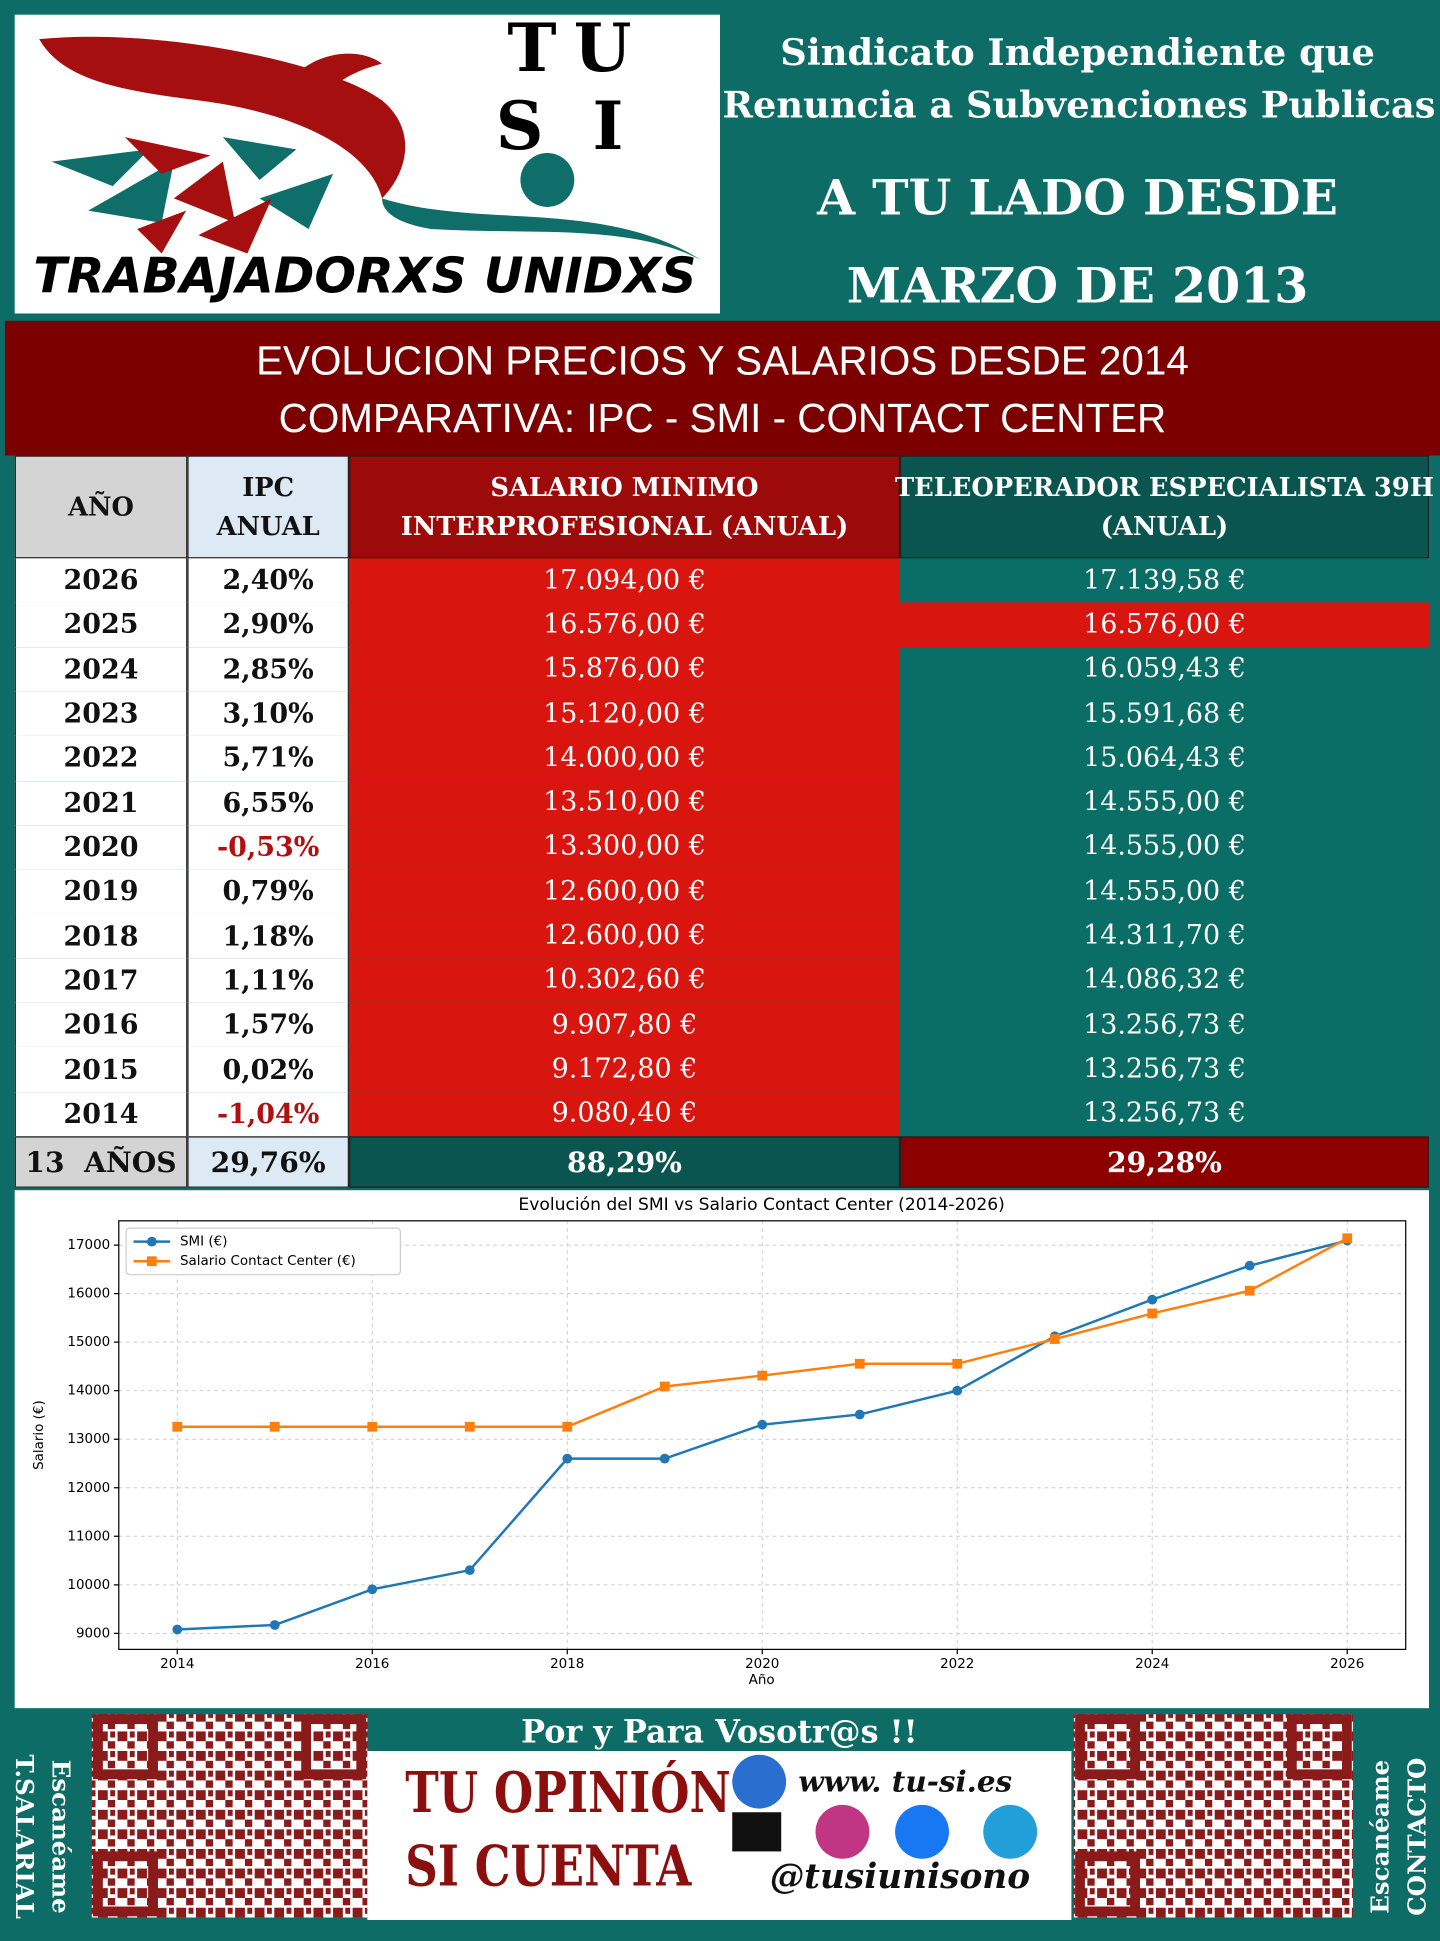 This screenshot has height=1941, width=1440. What do you see at coordinates (568, 1829) in the screenshot?
I see `opinion: TU OPINIÓN SI CUENTA` at bounding box center [568, 1829].